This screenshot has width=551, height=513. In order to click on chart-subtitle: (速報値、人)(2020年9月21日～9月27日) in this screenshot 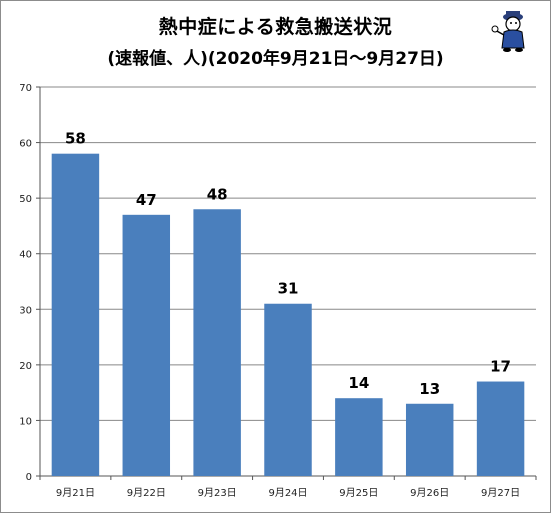, I will do `click(275, 59)`.